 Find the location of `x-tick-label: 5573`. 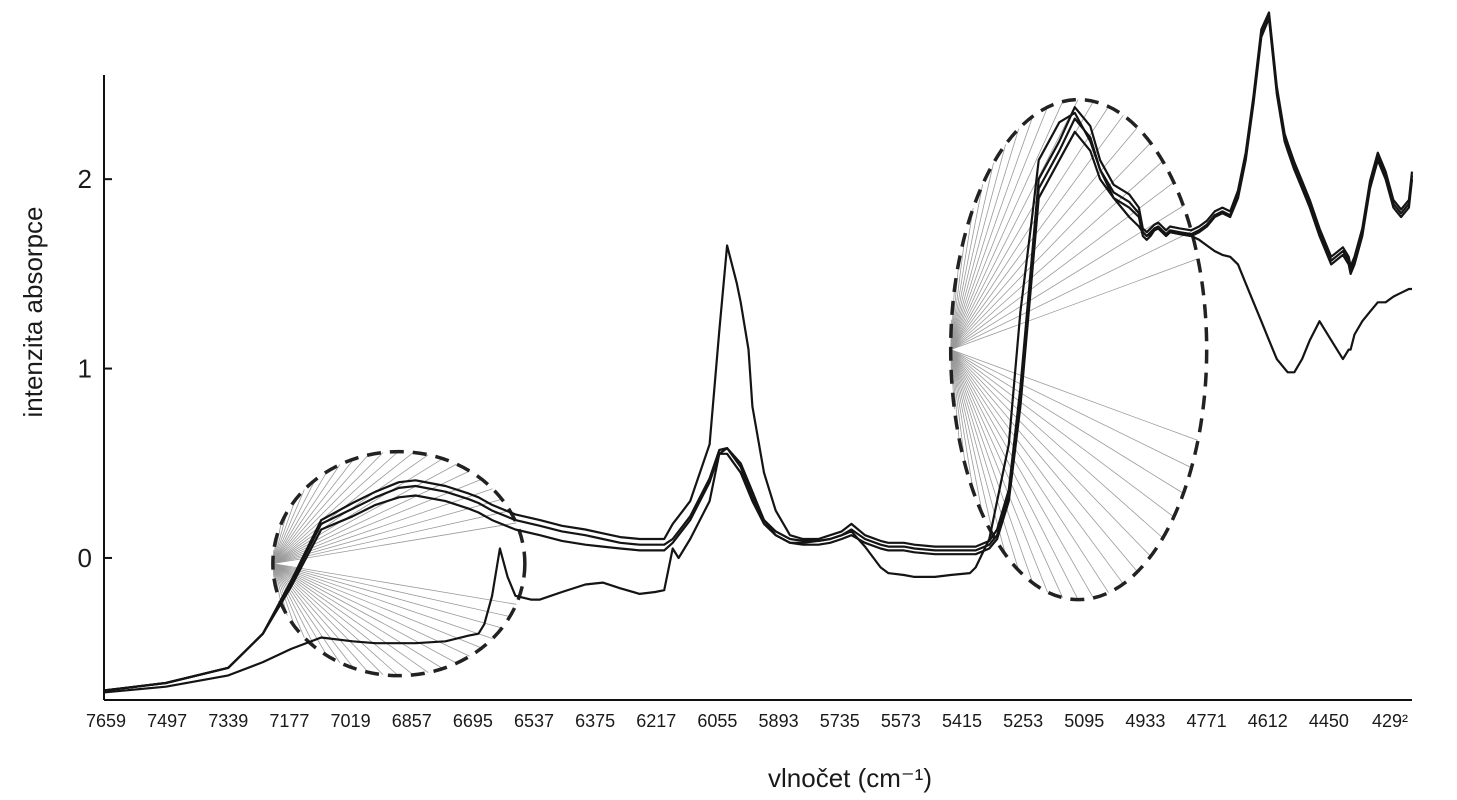

x-tick-label: 5573 is located at coordinates (901, 721).